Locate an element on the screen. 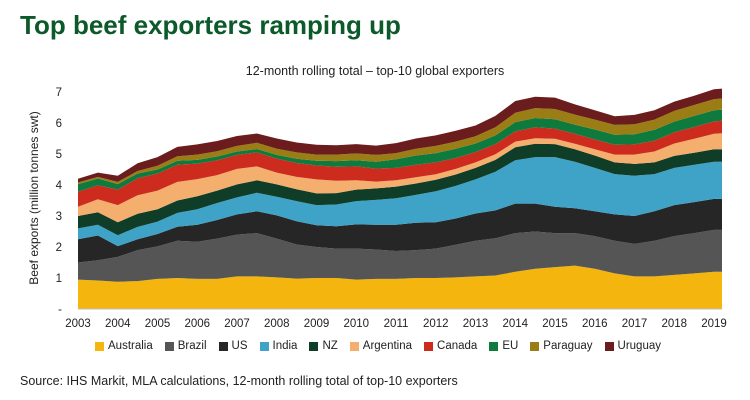 This screenshot has height=400, width=750. x-tick-label: 2019 is located at coordinates (714, 324).